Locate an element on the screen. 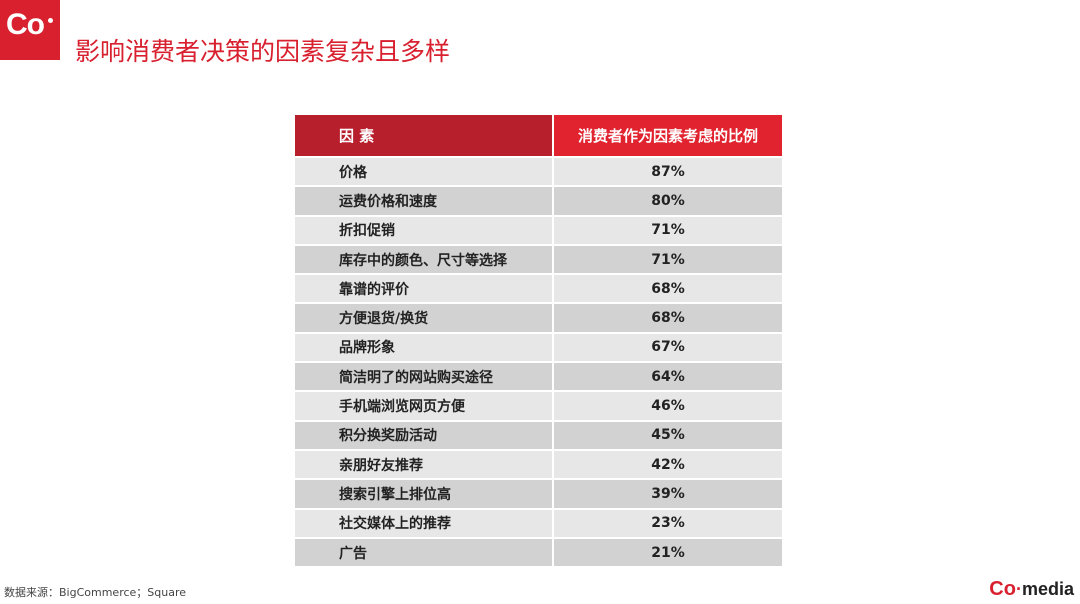 The height and width of the screenshot is (604, 1080). factor-cell: 品牌形象 is located at coordinates (424, 347).